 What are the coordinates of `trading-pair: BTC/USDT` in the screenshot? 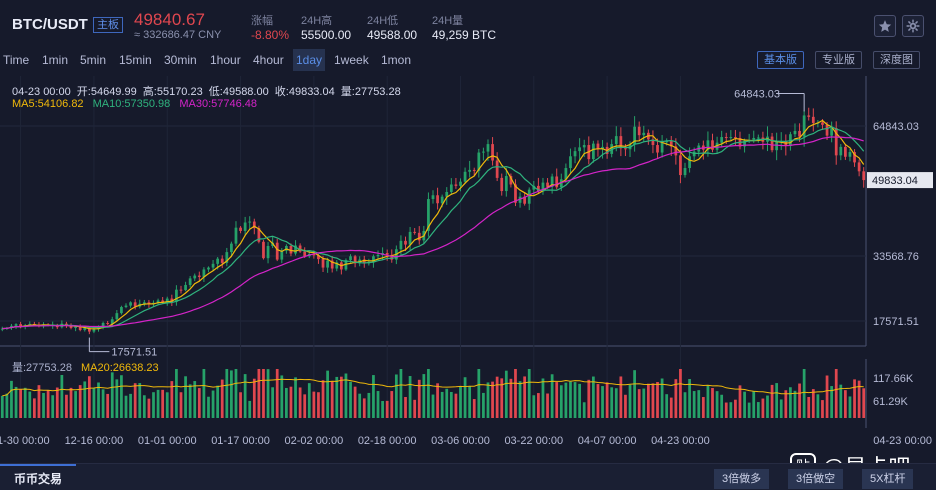 It's located at (50, 24).